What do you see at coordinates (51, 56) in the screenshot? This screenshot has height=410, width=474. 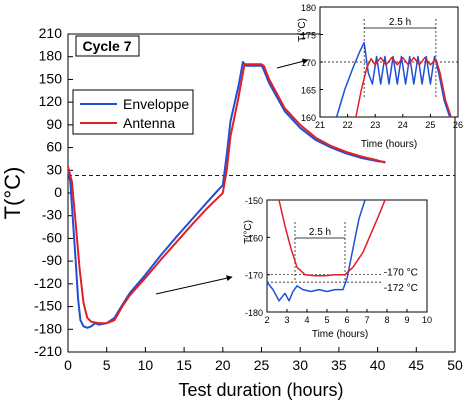 I see `main-y-tick-label: 180` at bounding box center [51, 56].